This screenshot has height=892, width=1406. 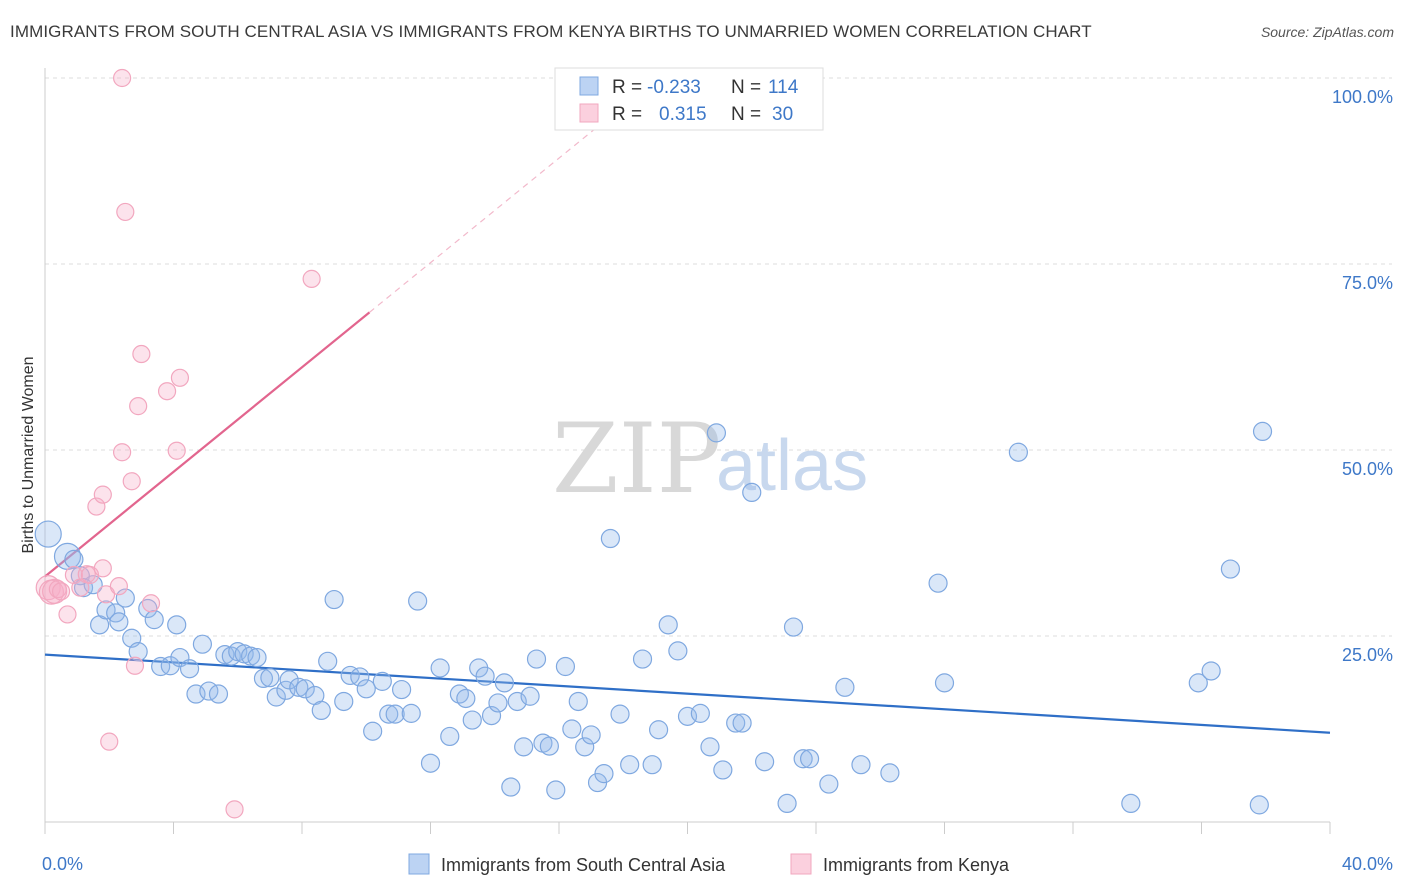 I want to click on legend-r-label-1: R =, so click(x=627, y=87).